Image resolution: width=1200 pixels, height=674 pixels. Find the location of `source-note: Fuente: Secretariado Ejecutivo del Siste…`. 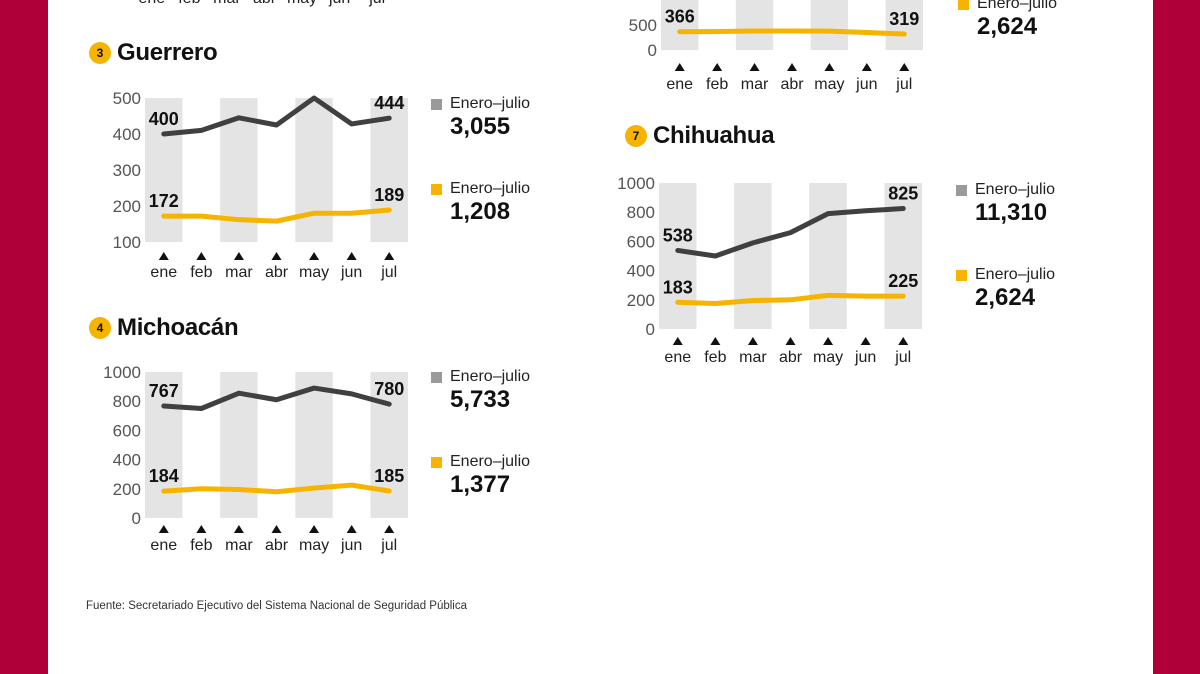

source-note: Fuente: Secretariado Ejecutivo del Siste… is located at coordinates (276, 606).